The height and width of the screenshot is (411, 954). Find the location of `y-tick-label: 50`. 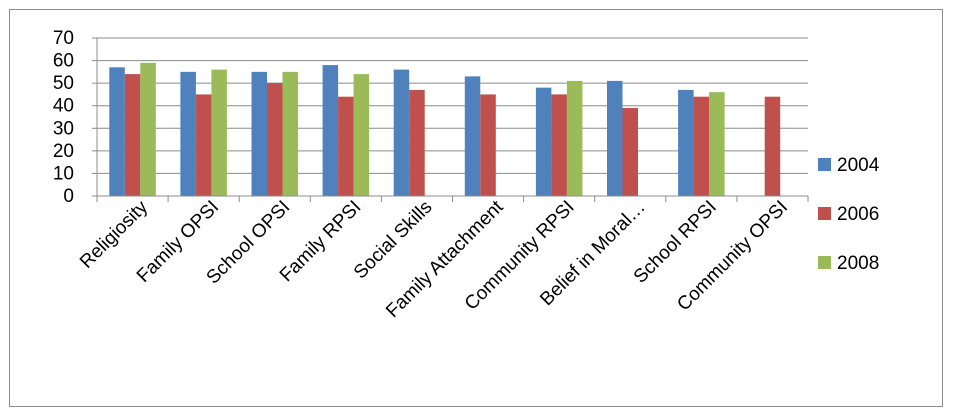

y-tick-label: 50 is located at coordinates (63, 83).